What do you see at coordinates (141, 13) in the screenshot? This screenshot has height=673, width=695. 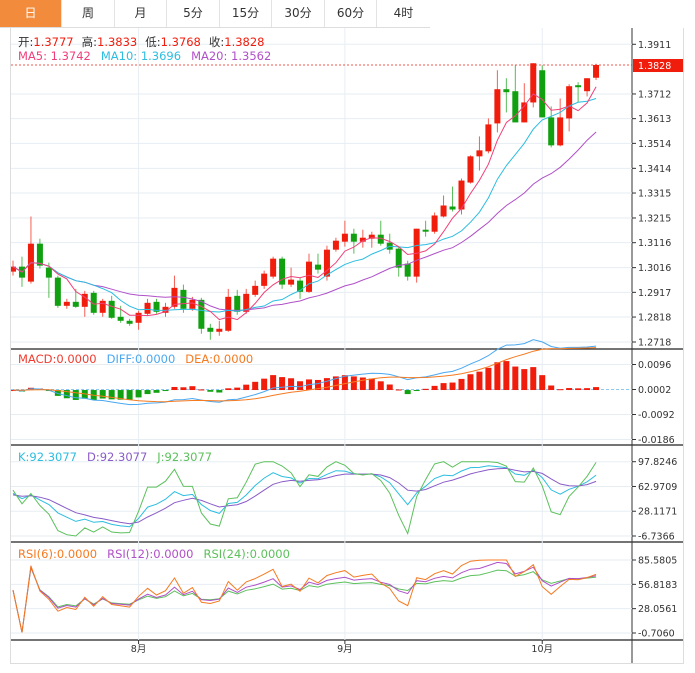 I see `tab-month: 月` at bounding box center [141, 13].